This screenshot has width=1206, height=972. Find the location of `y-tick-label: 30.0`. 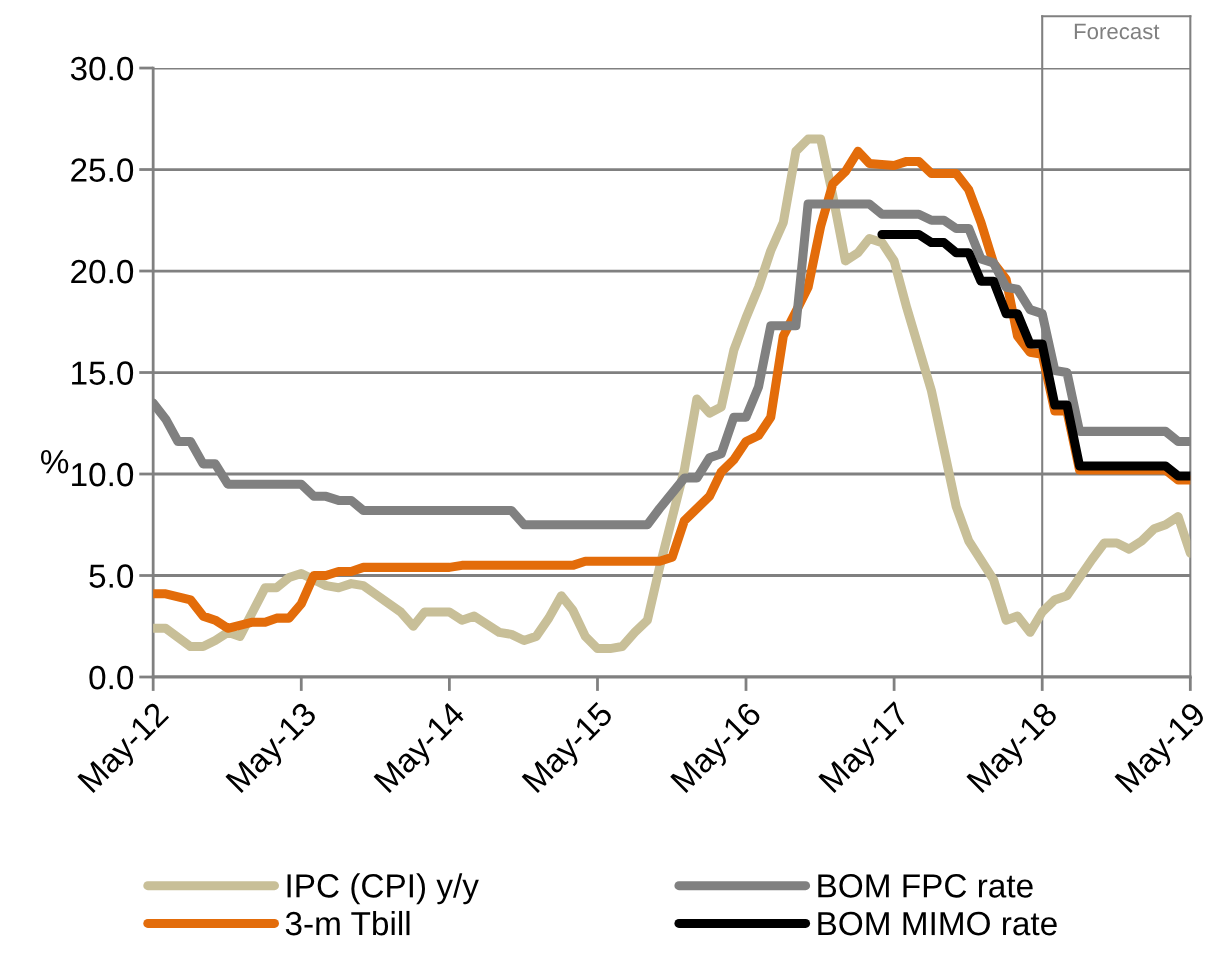

y-tick-label: 30.0 is located at coordinates (102, 68).